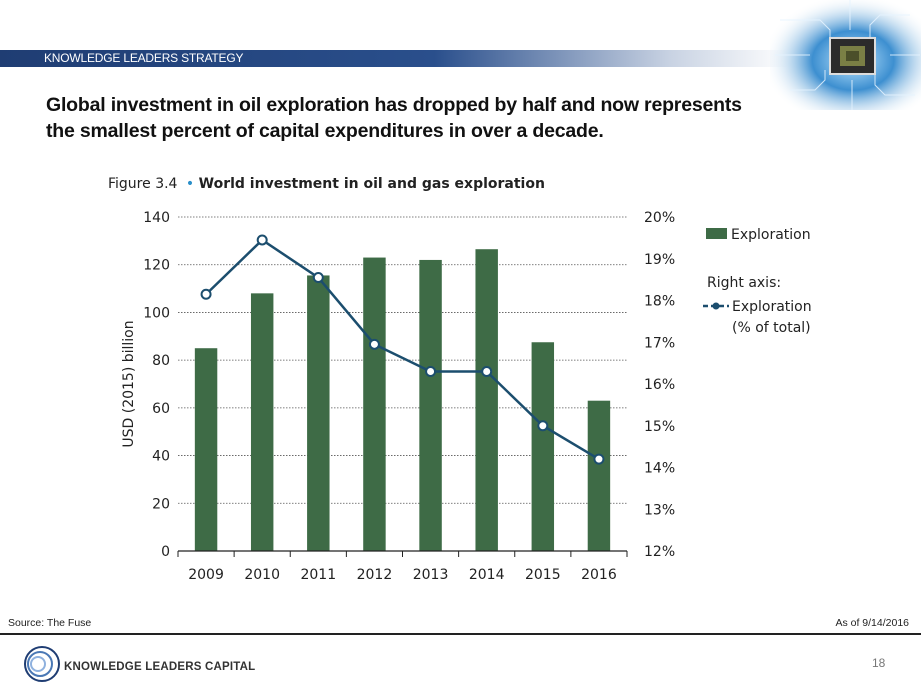 This screenshot has width=921, height=689. I want to click on footer-divider, so click(460, 634).